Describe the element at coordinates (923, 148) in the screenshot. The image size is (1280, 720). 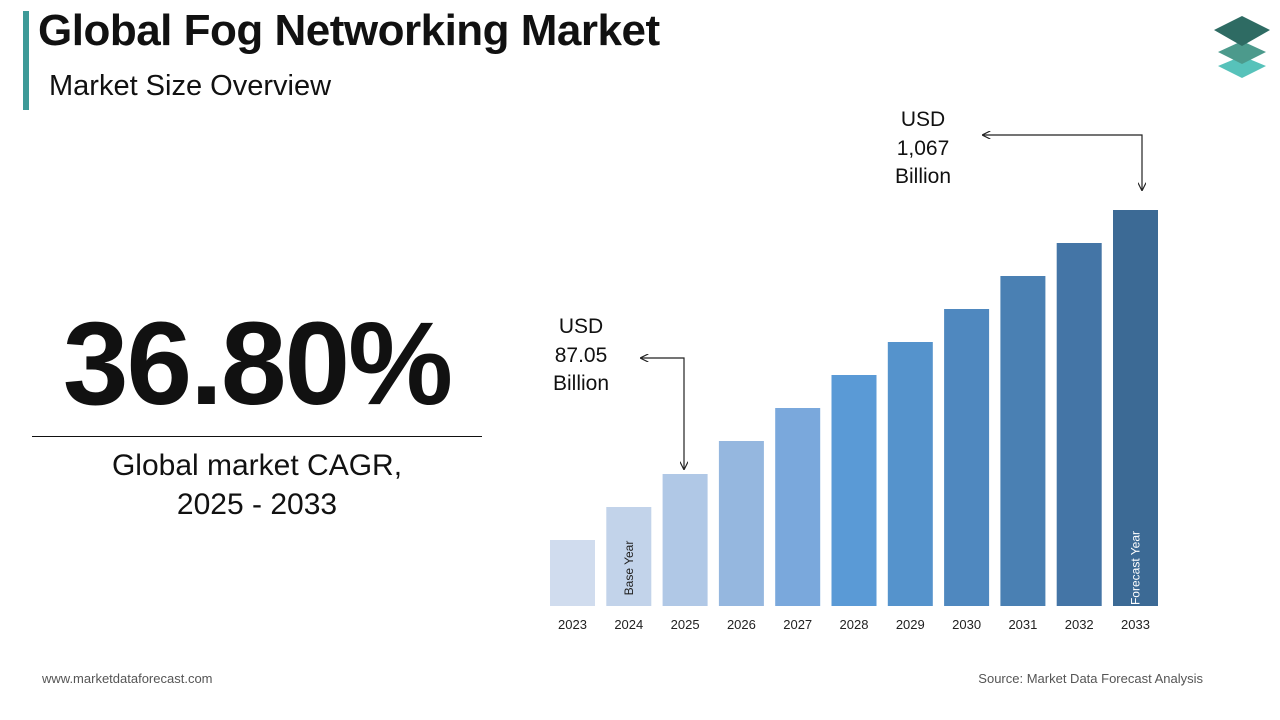
I see `end-callout-line2: 1,067` at that location.